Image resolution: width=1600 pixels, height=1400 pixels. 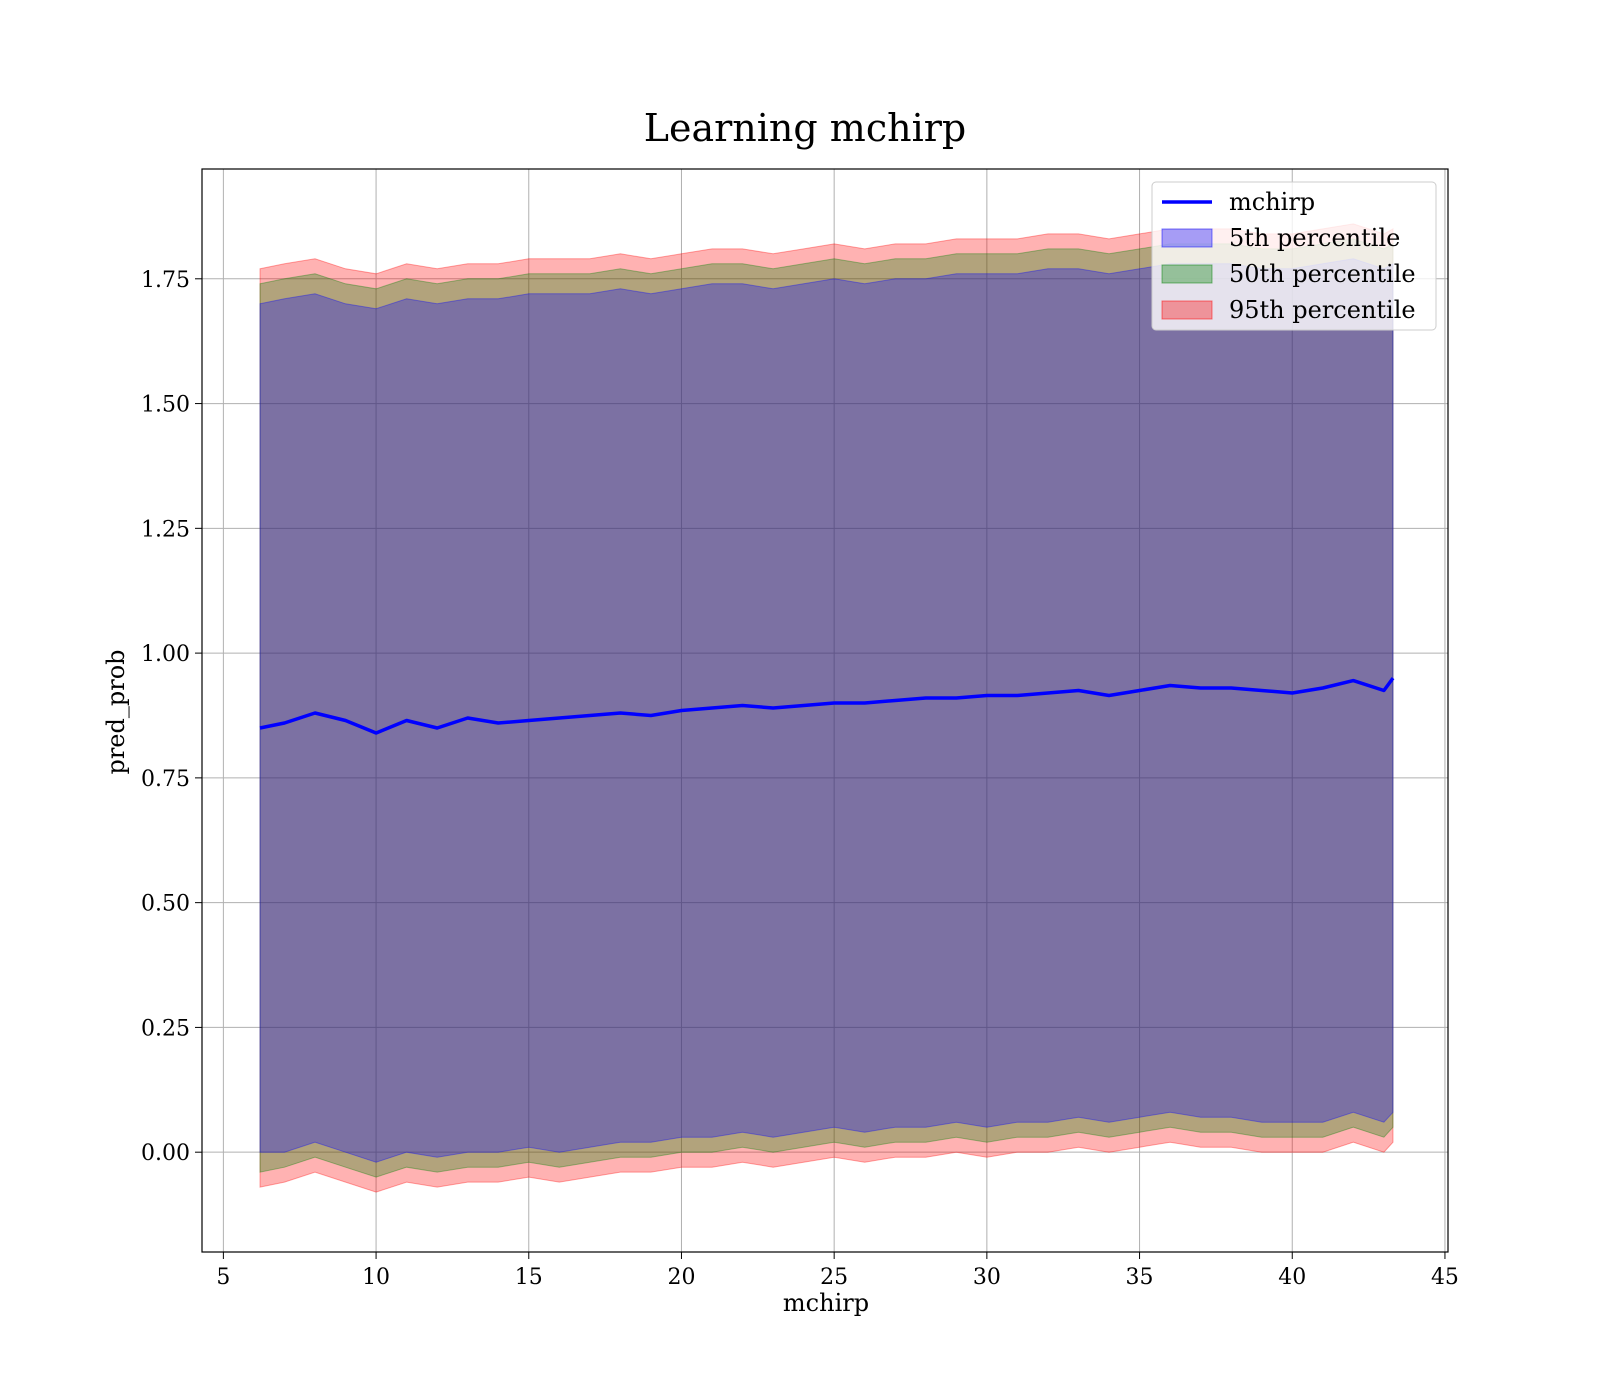 What do you see at coordinates (987, 1277) in the screenshot?
I see `x-tick-label: 30` at bounding box center [987, 1277].